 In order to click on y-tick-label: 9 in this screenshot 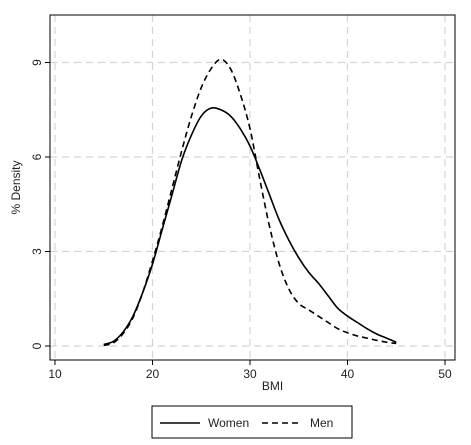, I will do `click(37, 62)`.